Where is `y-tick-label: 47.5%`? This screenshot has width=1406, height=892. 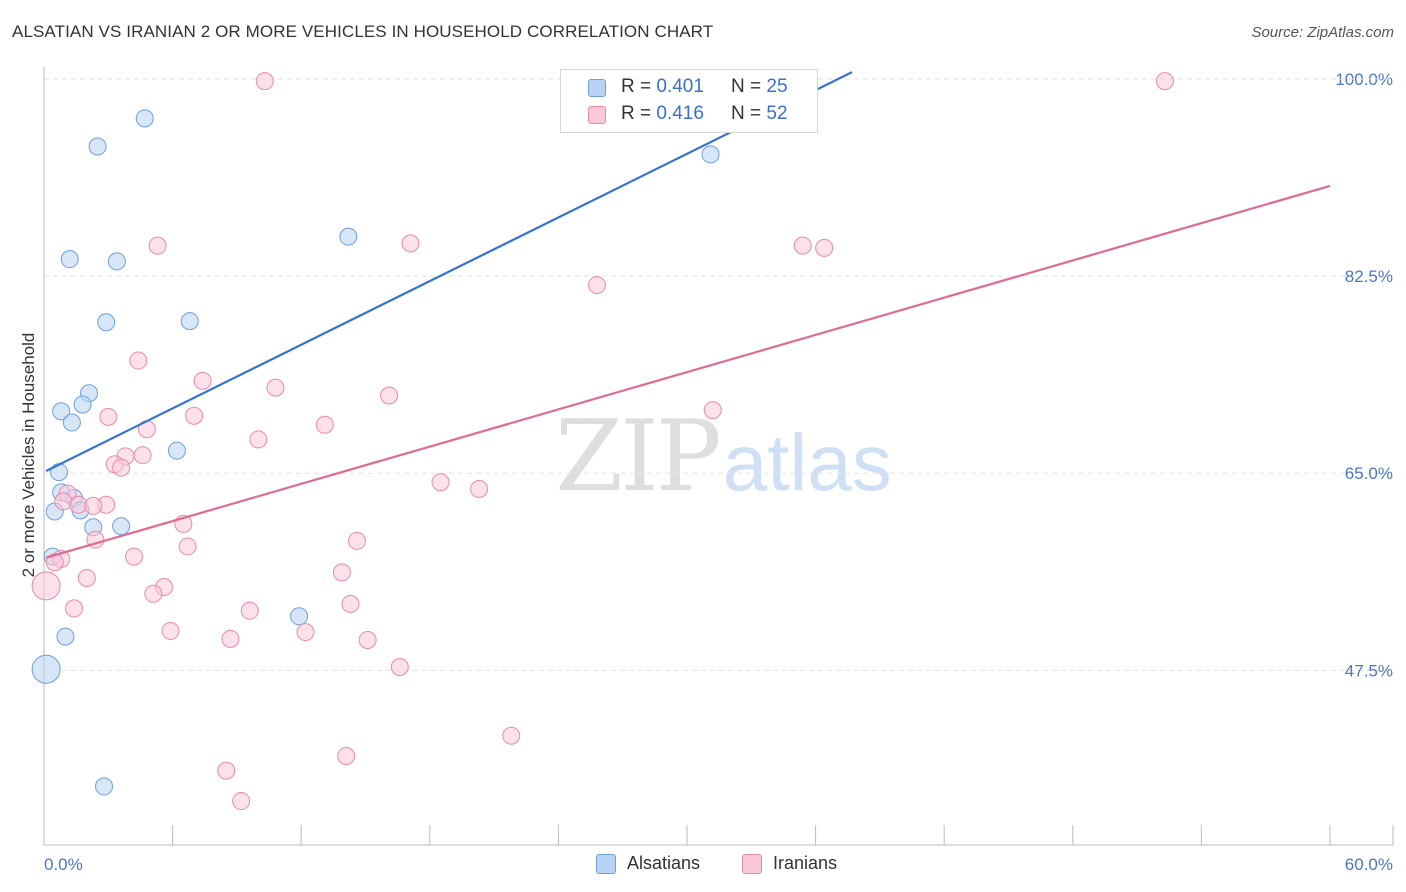 y-tick-label: 47.5% is located at coordinates (1369, 670).